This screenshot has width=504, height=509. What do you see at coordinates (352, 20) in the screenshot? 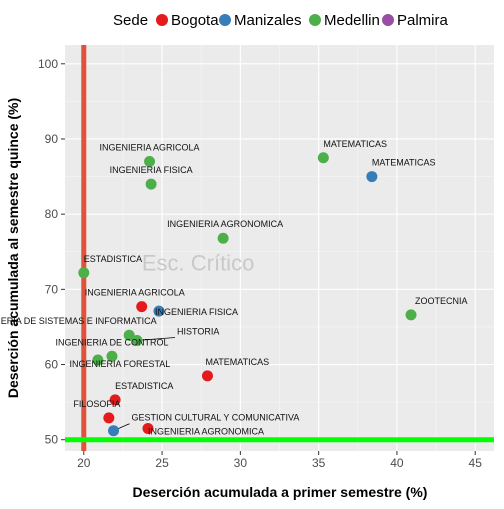
I see `legend-label-medellin: Medellin` at bounding box center [352, 20].